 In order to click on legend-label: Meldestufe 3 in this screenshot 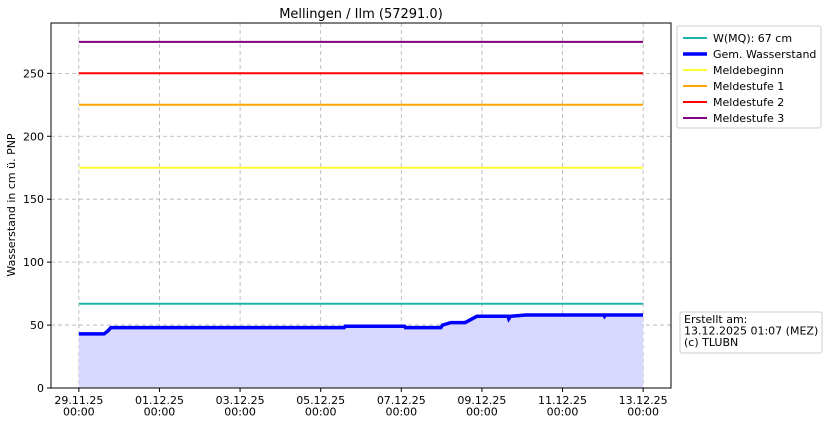, I will do `click(748, 118)`.